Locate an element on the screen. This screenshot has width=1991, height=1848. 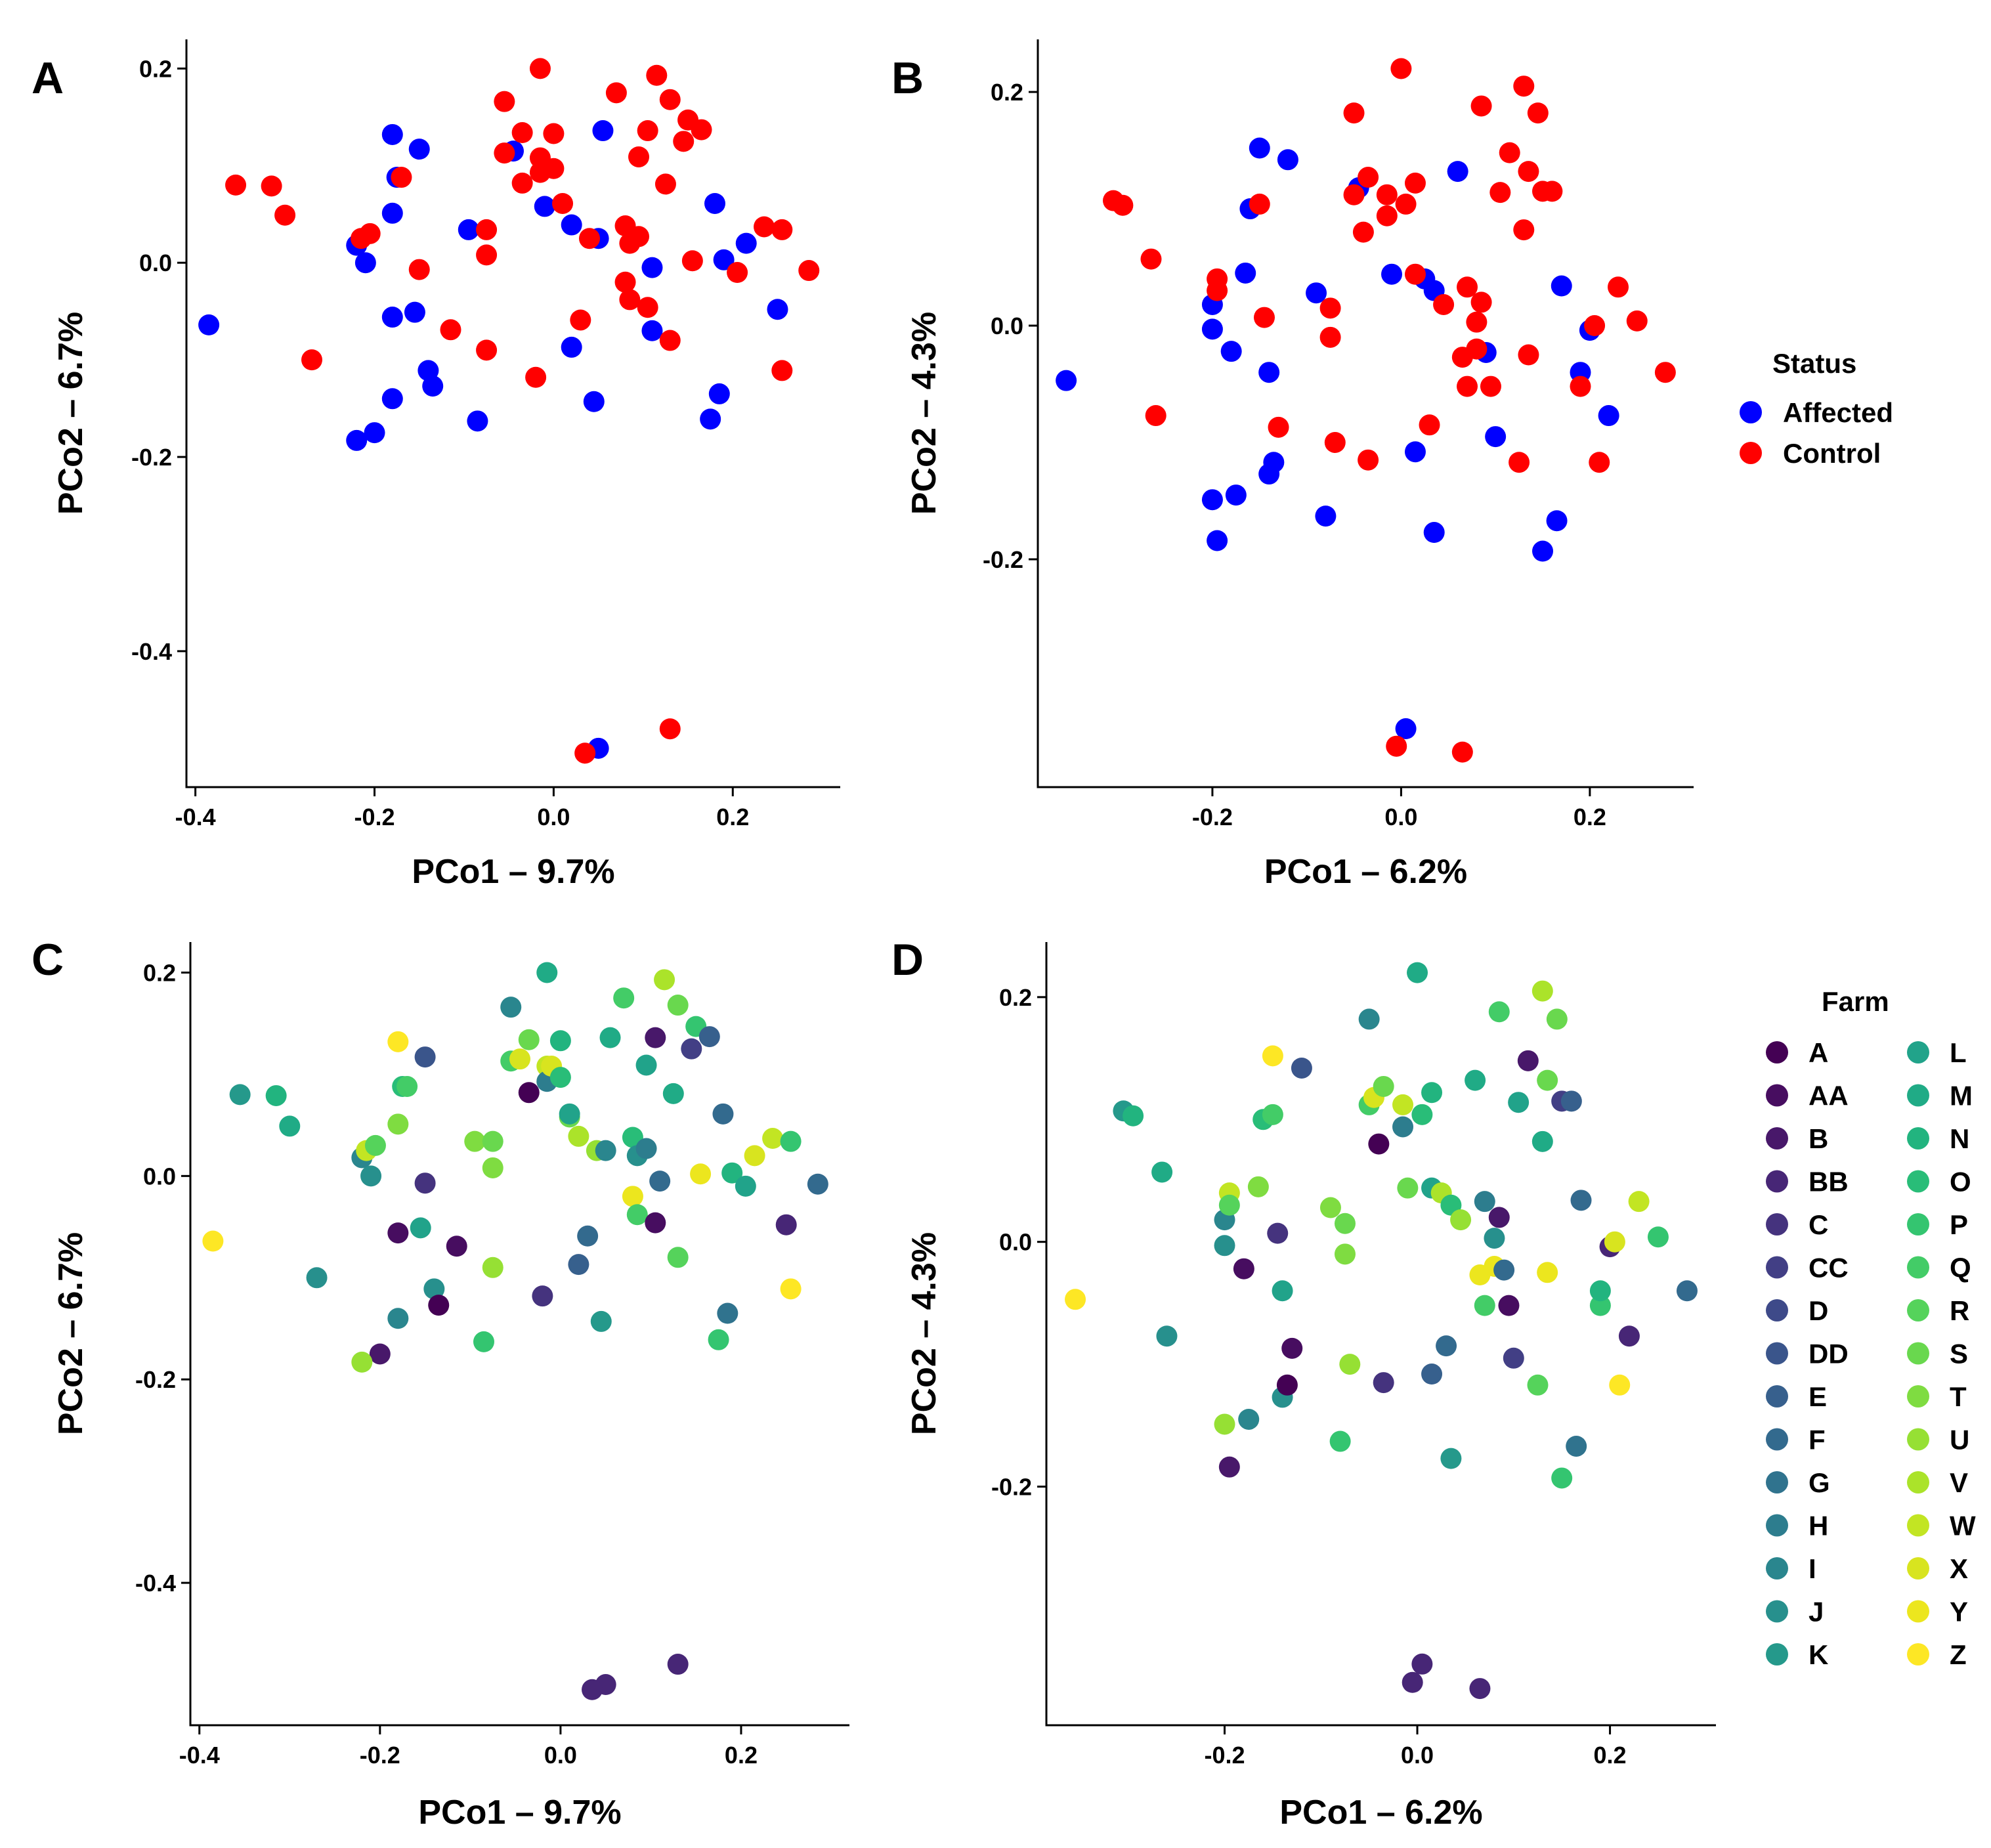
y-tick-label: 0.2 is located at coordinates (159, 973).